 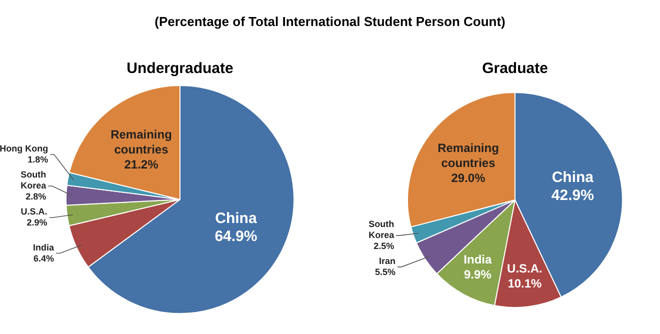 I want to click on data-label: 10.1%, so click(x=525, y=283).